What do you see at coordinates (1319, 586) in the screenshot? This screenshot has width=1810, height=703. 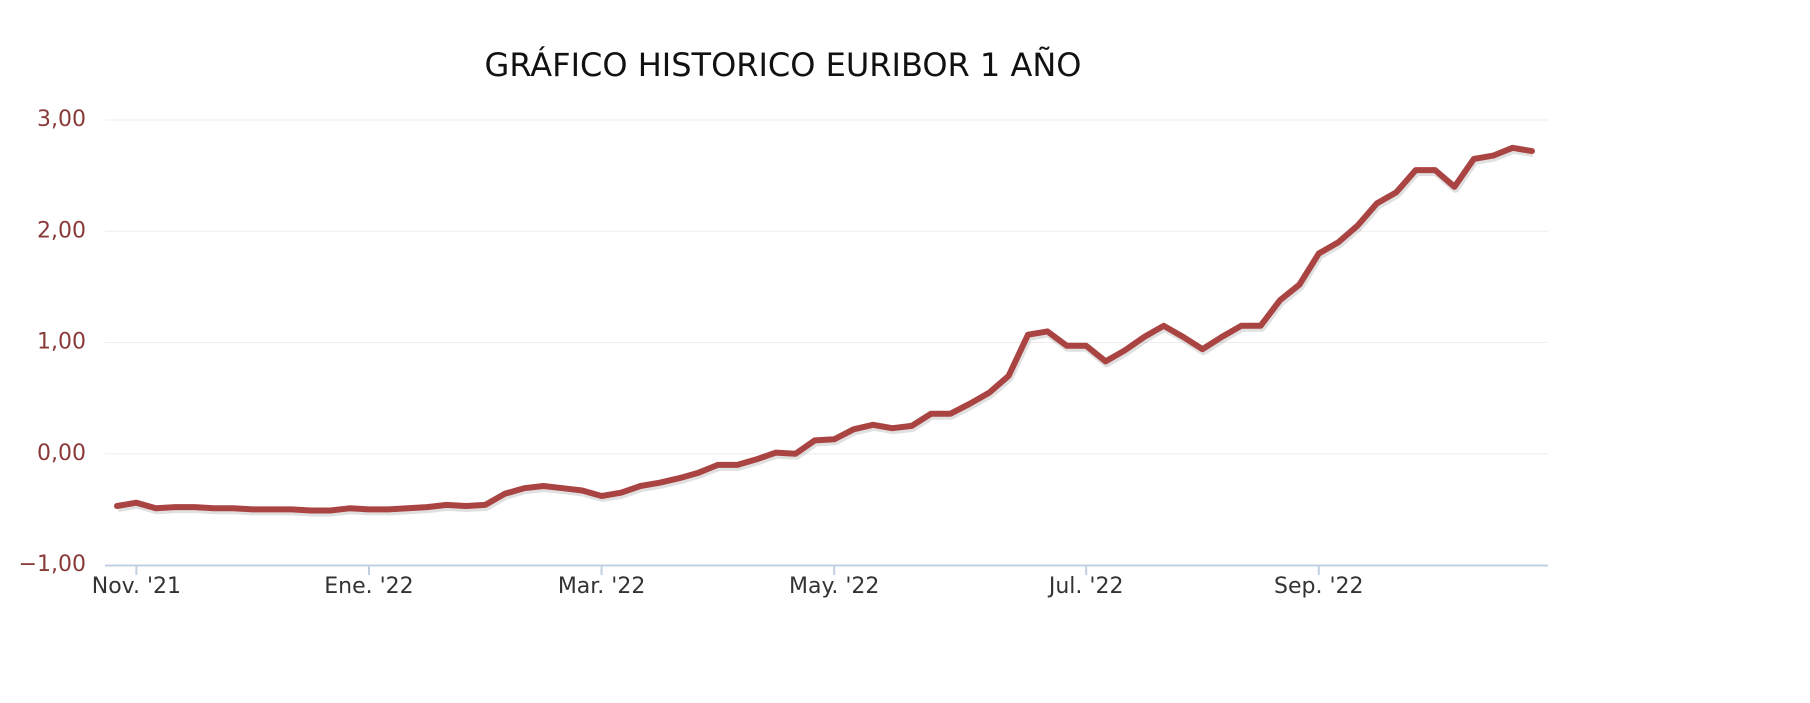 I see `x-tick-label: Sep. '22` at bounding box center [1319, 586].